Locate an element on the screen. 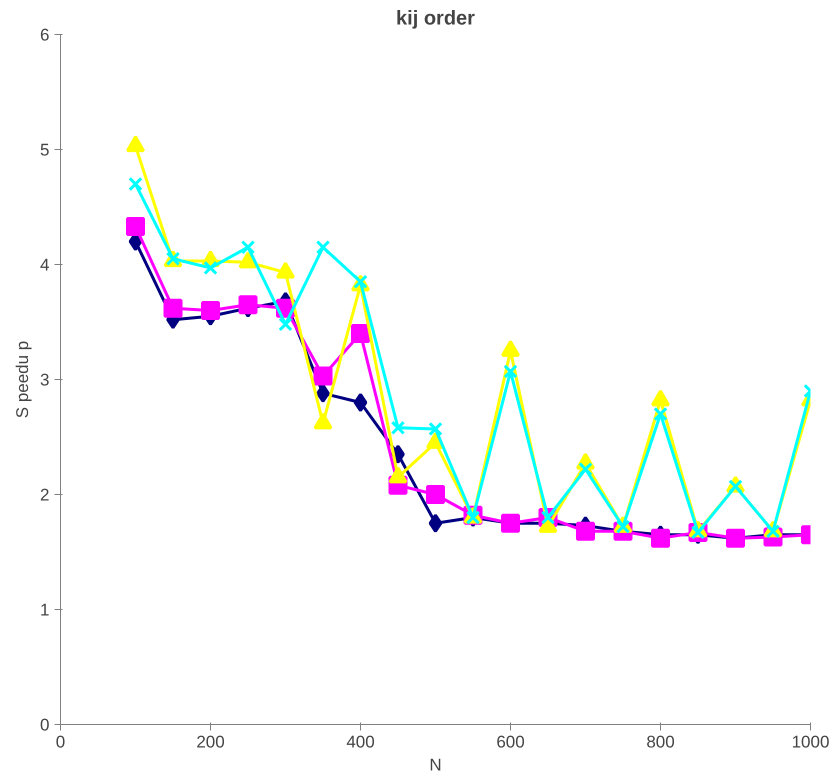 This screenshot has width=840, height=777. x-tick-label: 200 is located at coordinates (210, 742).